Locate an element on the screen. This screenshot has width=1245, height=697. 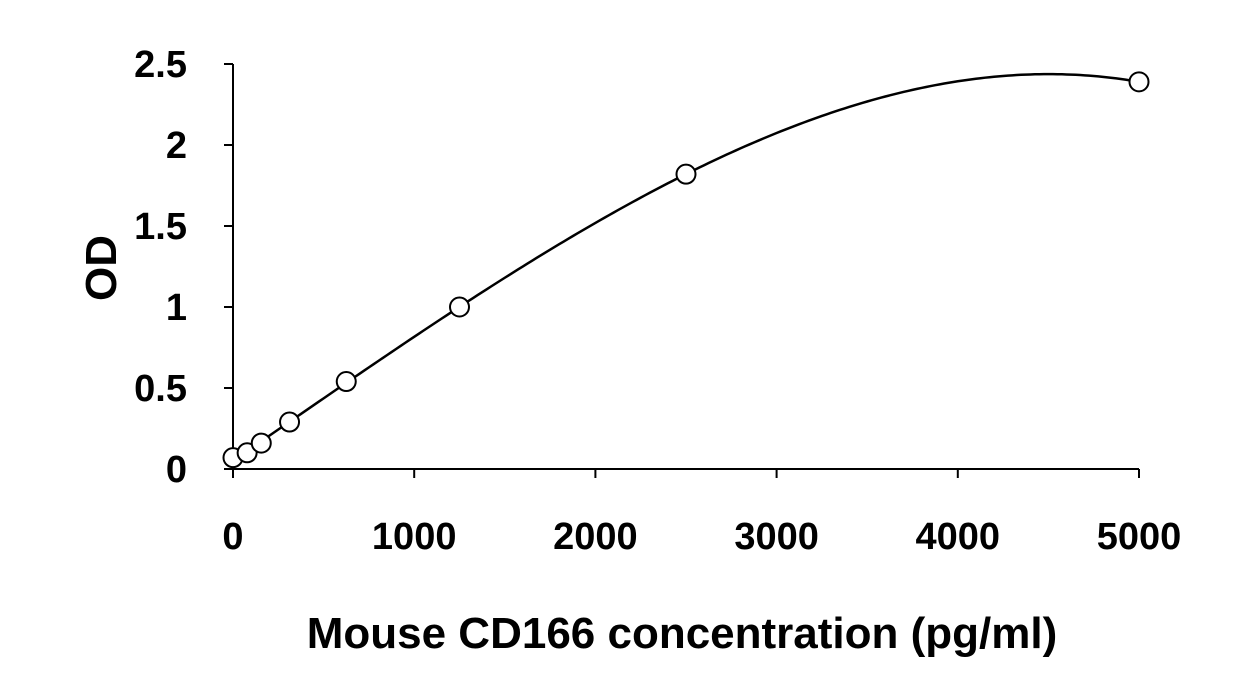
y-tick-label: 2.5 is located at coordinates (160, 65).